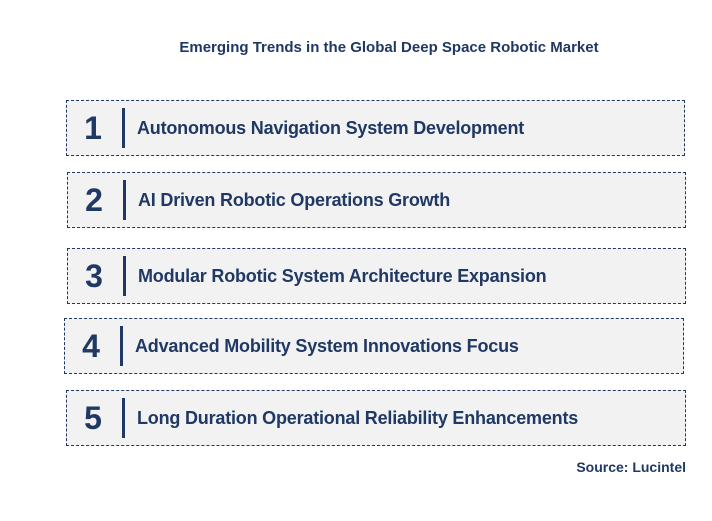 This screenshot has width=712, height=521. I want to click on trend-number: 5, so click(93, 417).